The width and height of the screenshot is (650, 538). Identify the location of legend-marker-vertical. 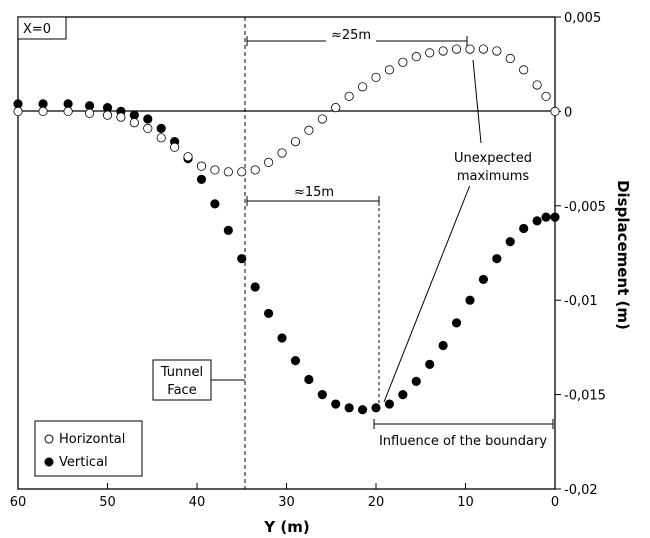
(49, 462).